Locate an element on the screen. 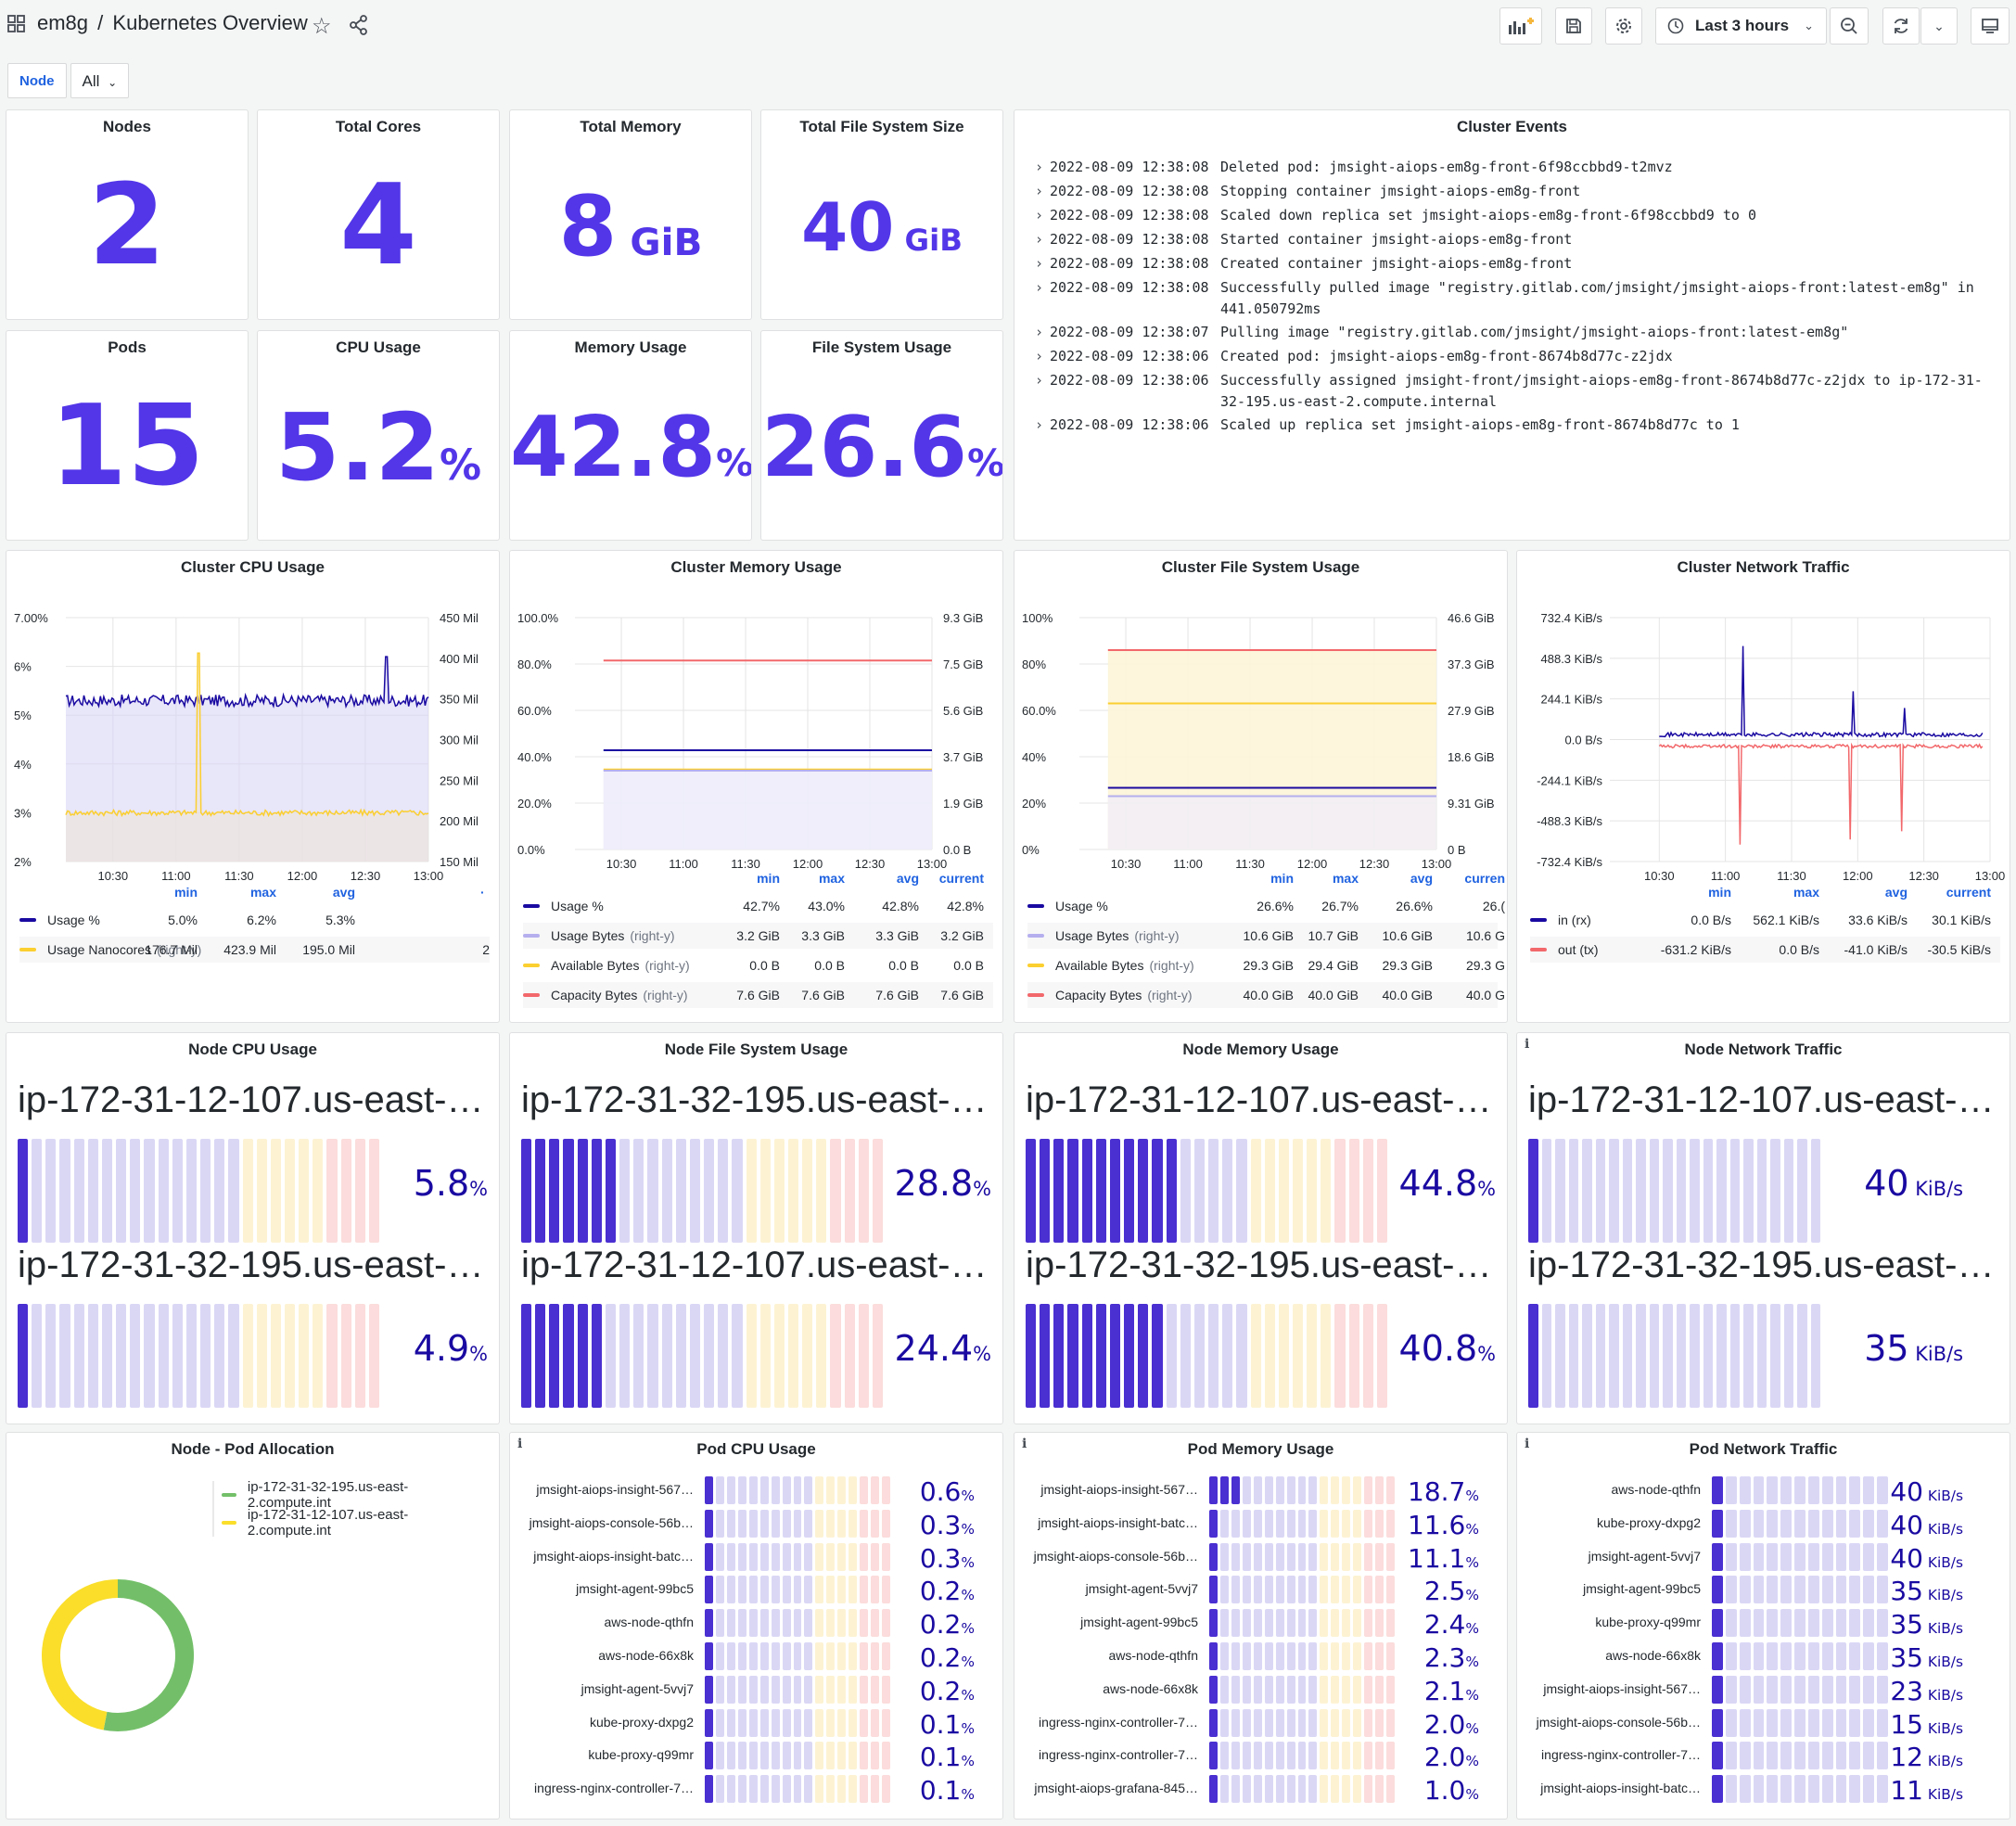 The height and width of the screenshot is (1826, 2016). apps-grid-icon is located at coordinates (16, 24).